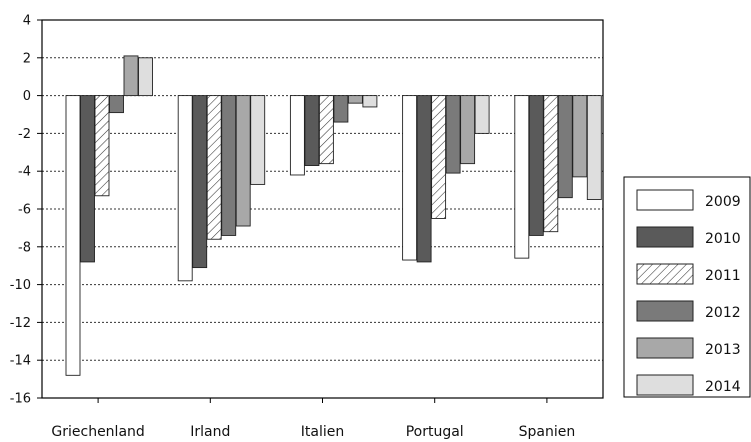 The height and width of the screenshot is (442, 751). I want to click on bar-2011-Irland, so click(214, 167).